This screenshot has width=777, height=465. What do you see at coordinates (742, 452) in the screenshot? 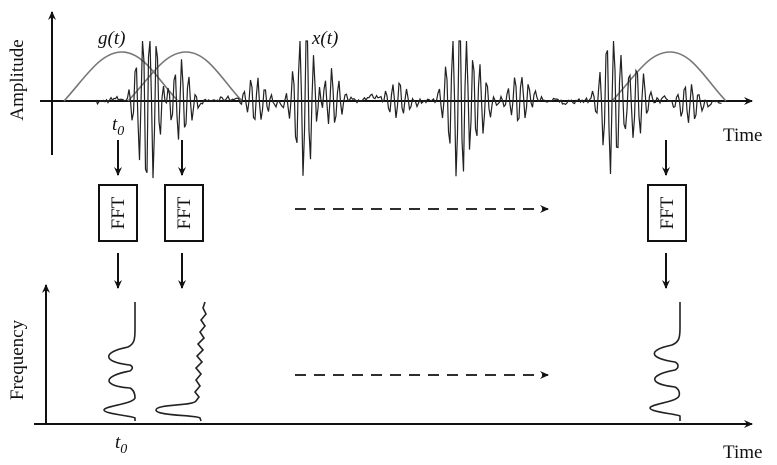
I see `bottom-time-axis-label: Time` at bounding box center [742, 452].